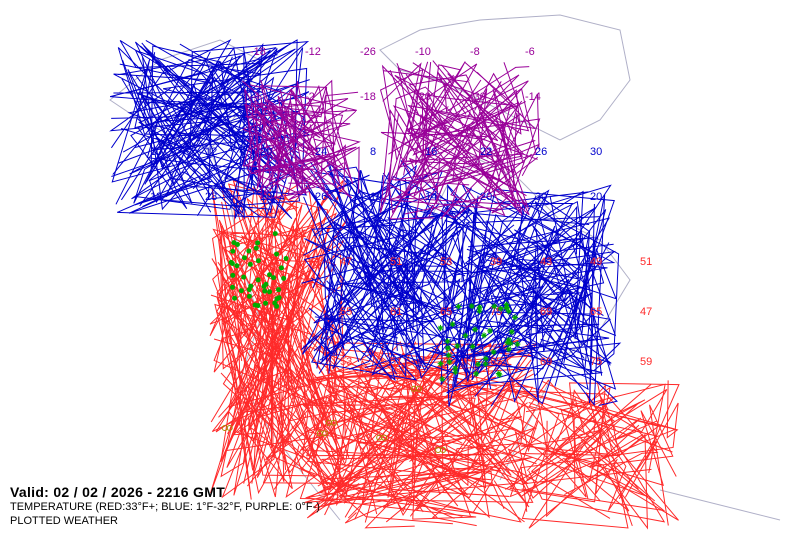 The width and height of the screenshot is (788, 536). Describe the element at coordinates (321, 197) in the screenshot. I see `contour-label: 26` at that location.